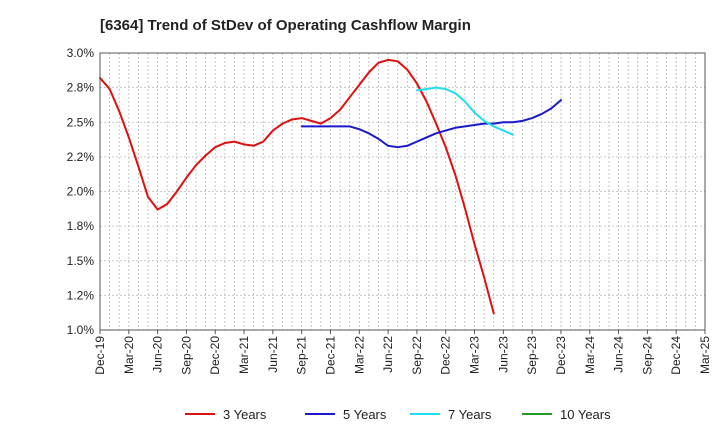 The image size is (720, 440). I want to click on x-tick-label: Sep-22, so click(417, 355).